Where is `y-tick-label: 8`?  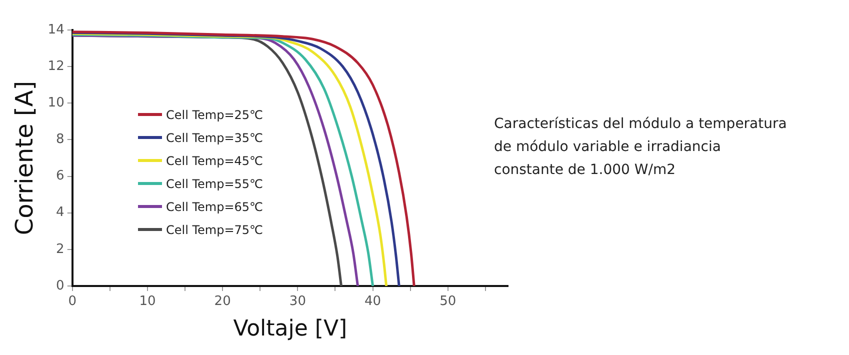 y-tick-label: 8 is located at coordinates (60, 140).